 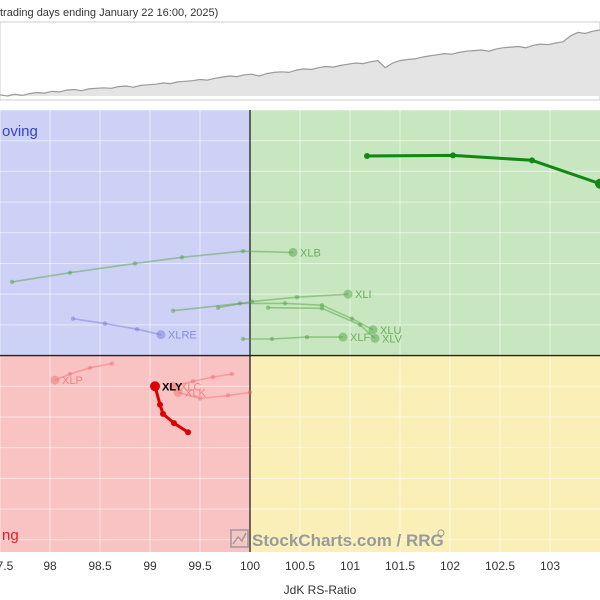 I want to click on tail-xlk: XLK, so click(x=213, y=394).